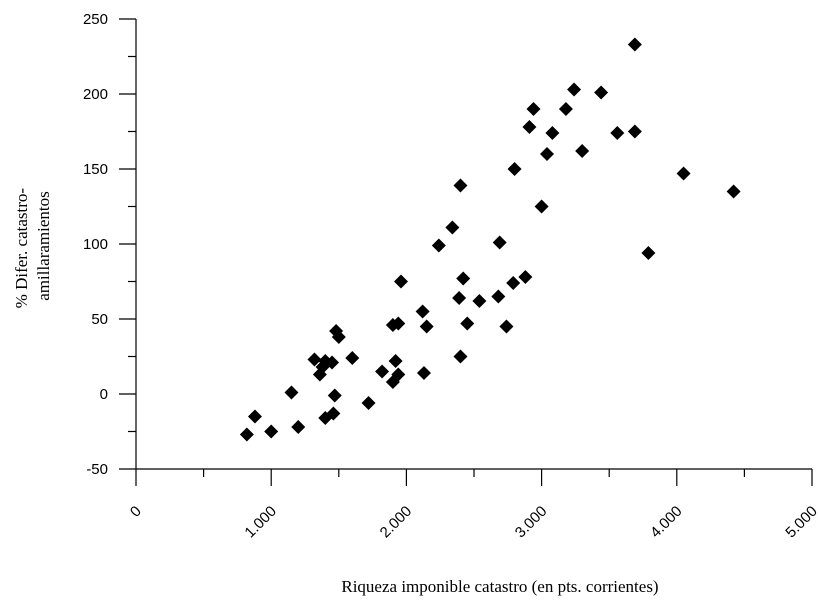 Image resolution: width=818 pixels, height=601 pixels. What do you see at coordinates (666, 522) in the screenshot?
I see `x-tick-label: 4.000` at bounding box center [666, 522].